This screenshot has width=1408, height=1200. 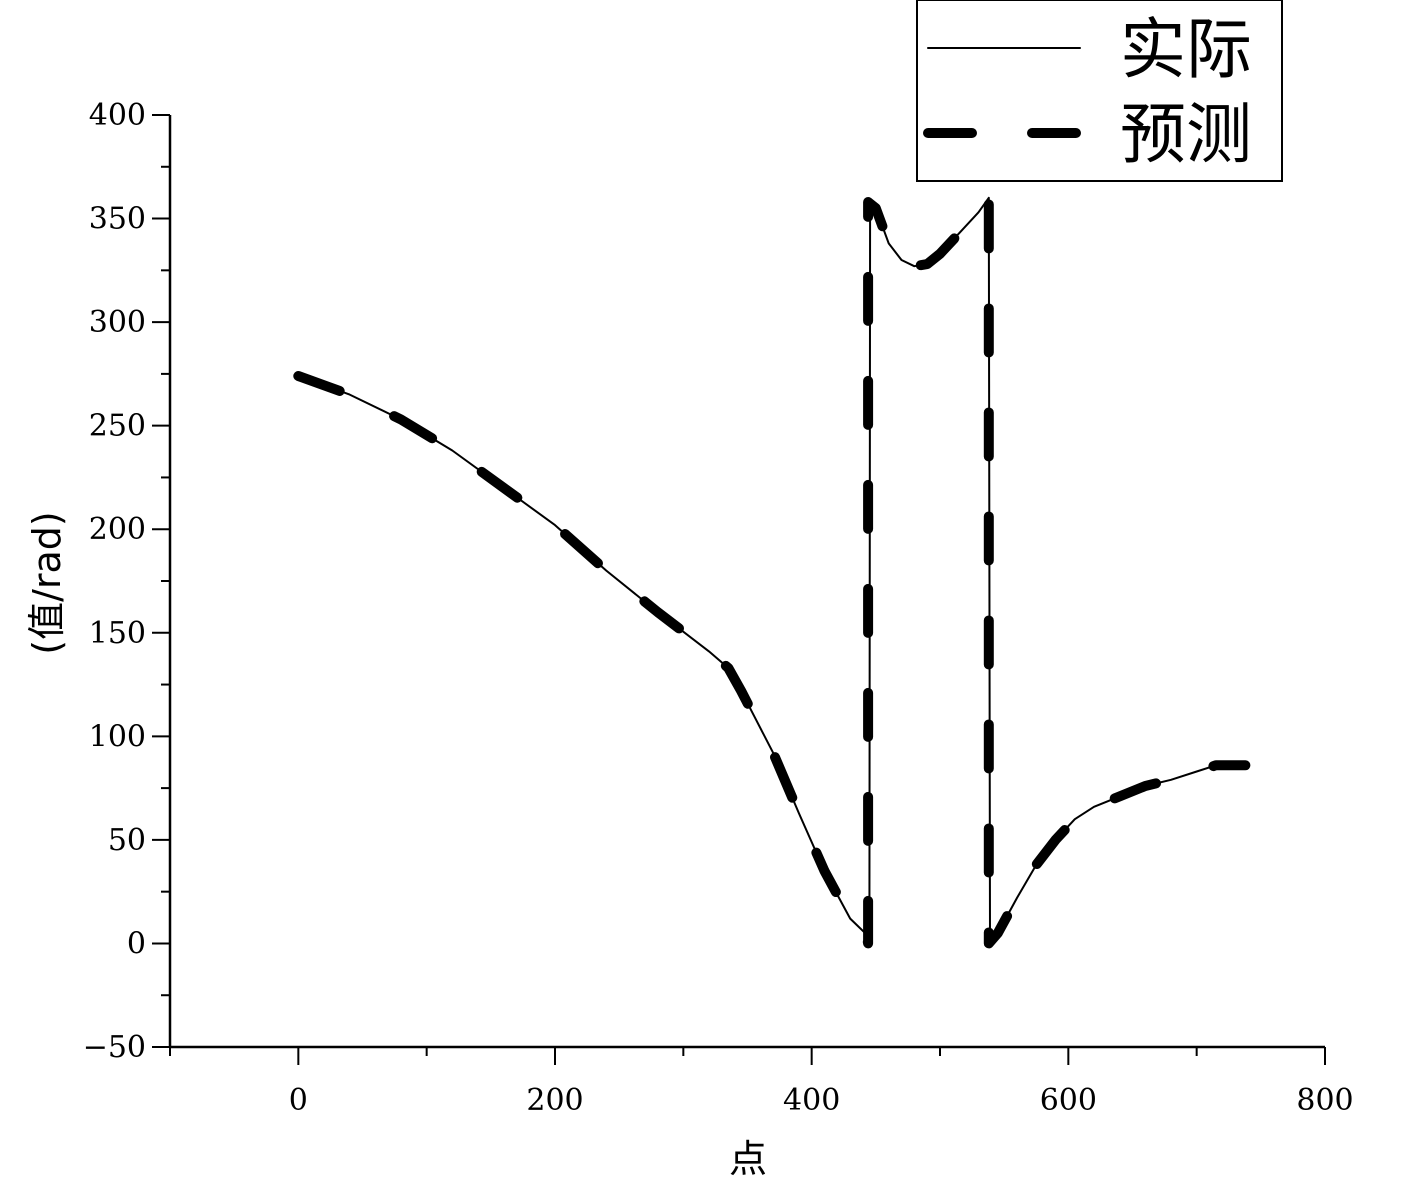 What do you see at coordinates (117, 219) in the screenshot?
I see `y-tick-label: 350` at bounding box center [117, 219].